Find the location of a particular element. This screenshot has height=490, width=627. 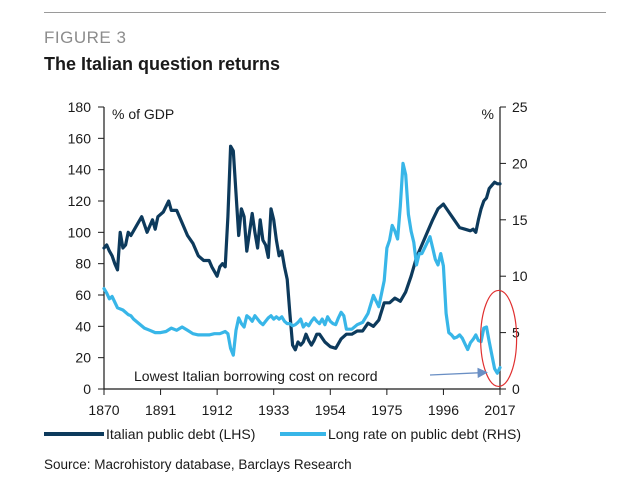

left-tick-label: 140 is located at coordinates (80, 170).